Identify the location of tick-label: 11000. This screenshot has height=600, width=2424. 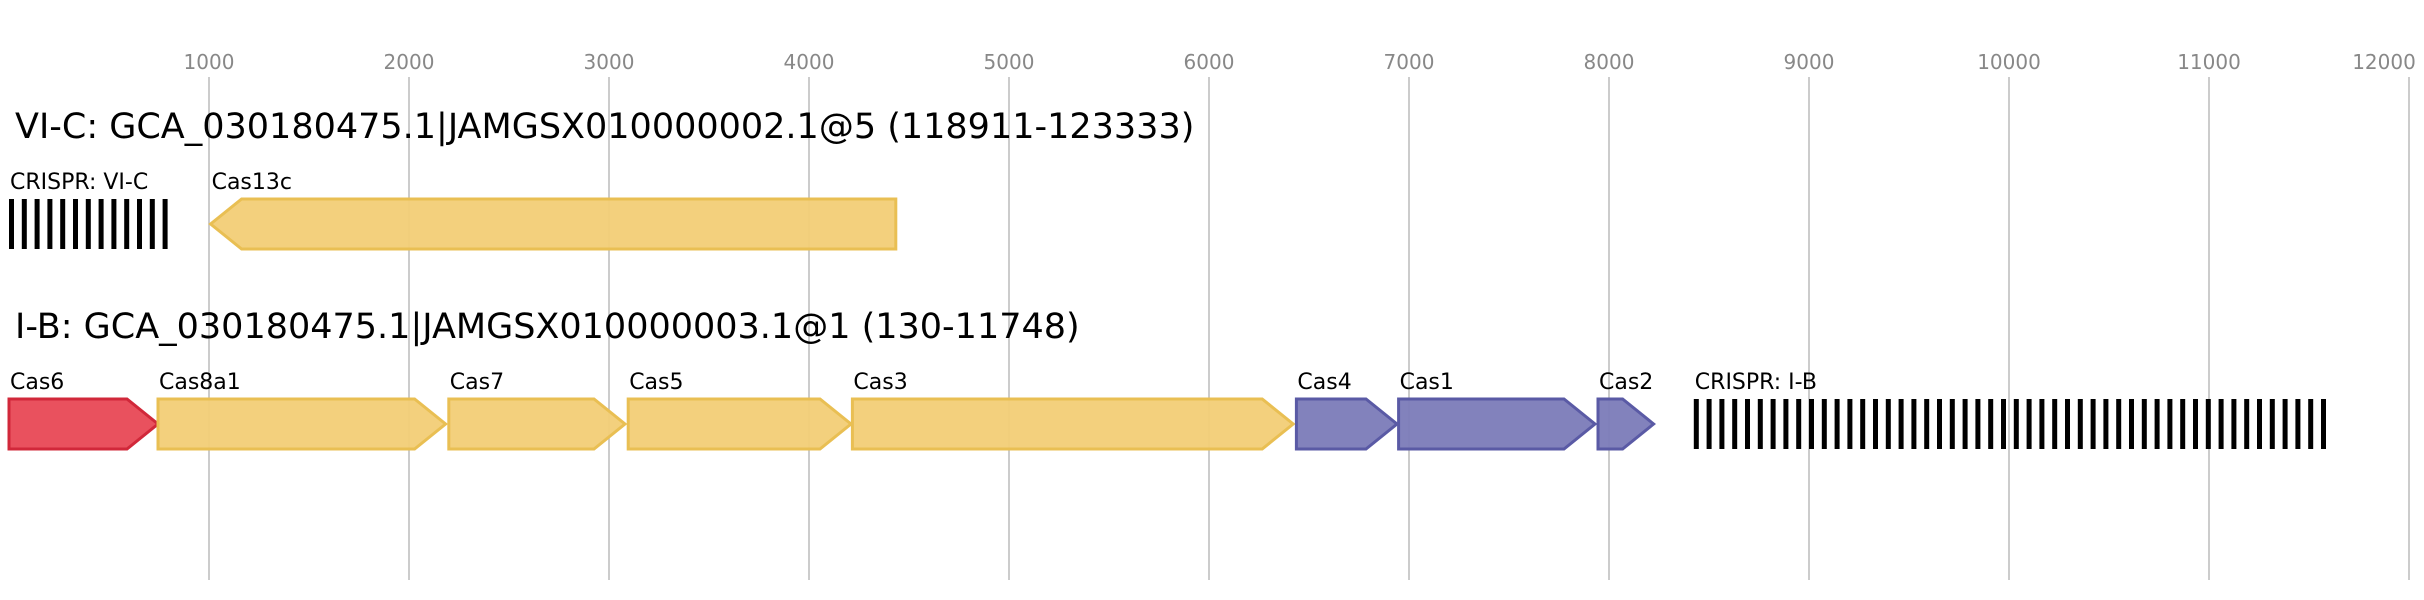
(2209, 62).